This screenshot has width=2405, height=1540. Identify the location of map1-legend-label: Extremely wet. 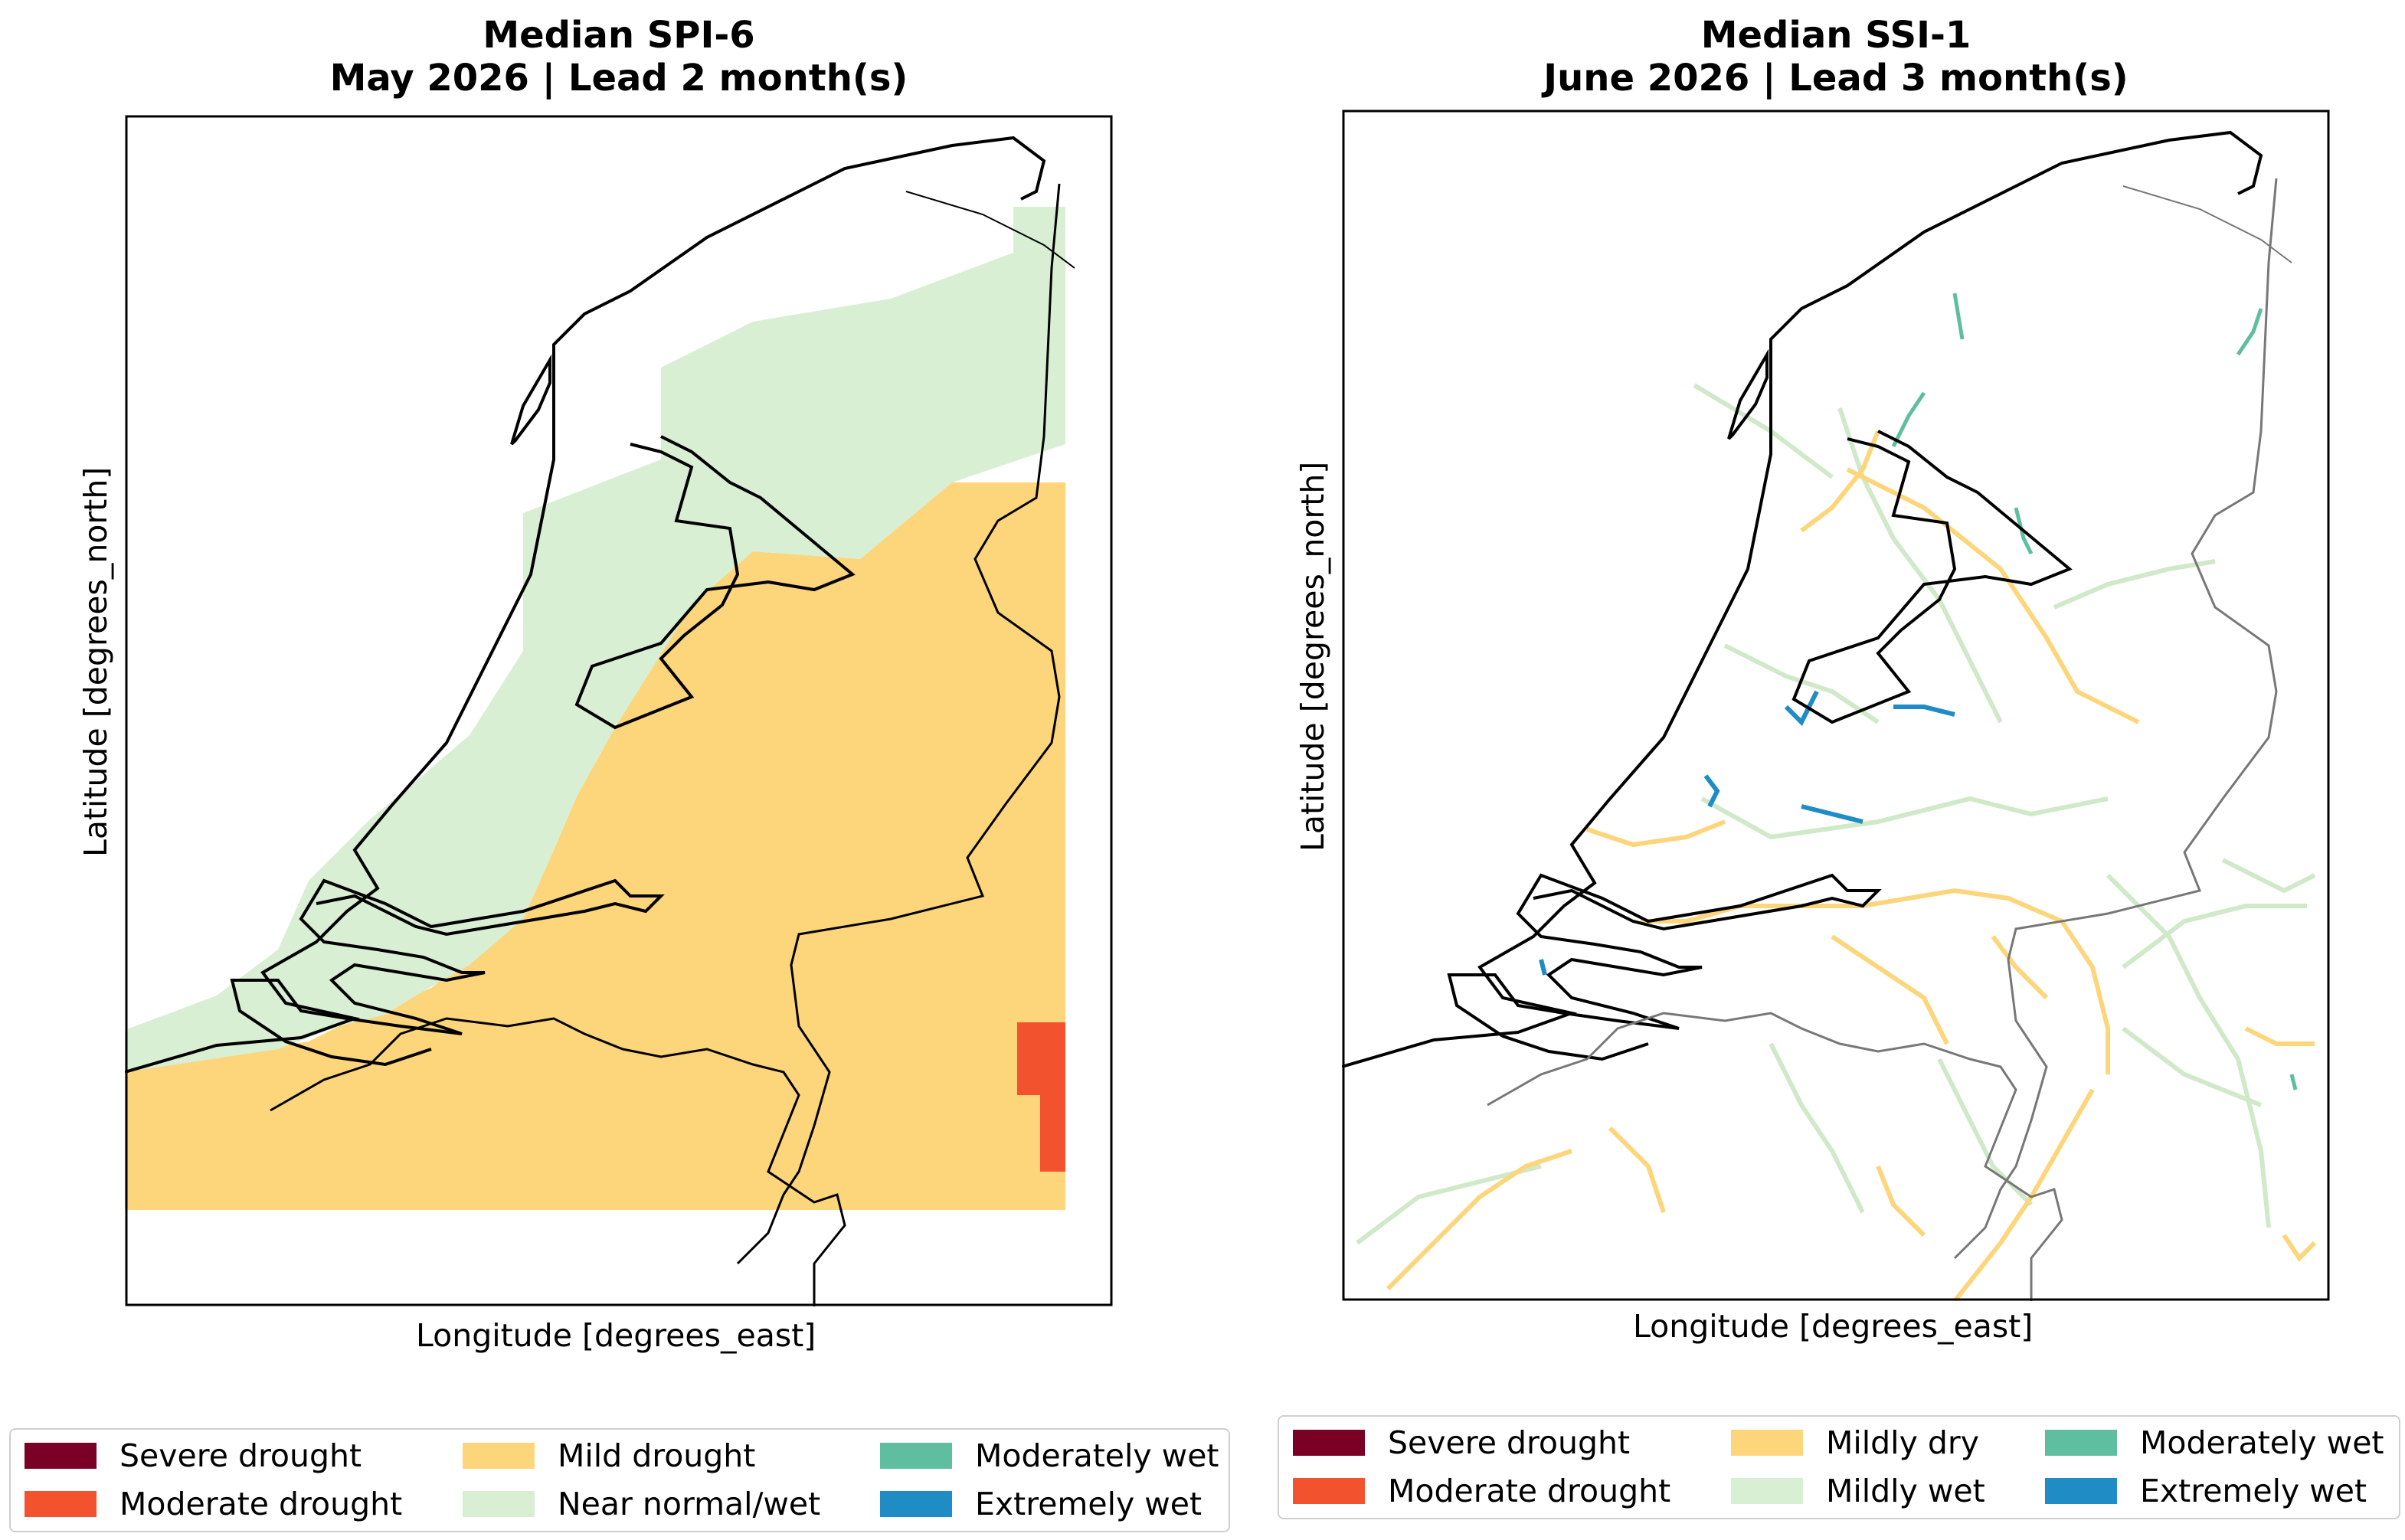
(1089, 1504).